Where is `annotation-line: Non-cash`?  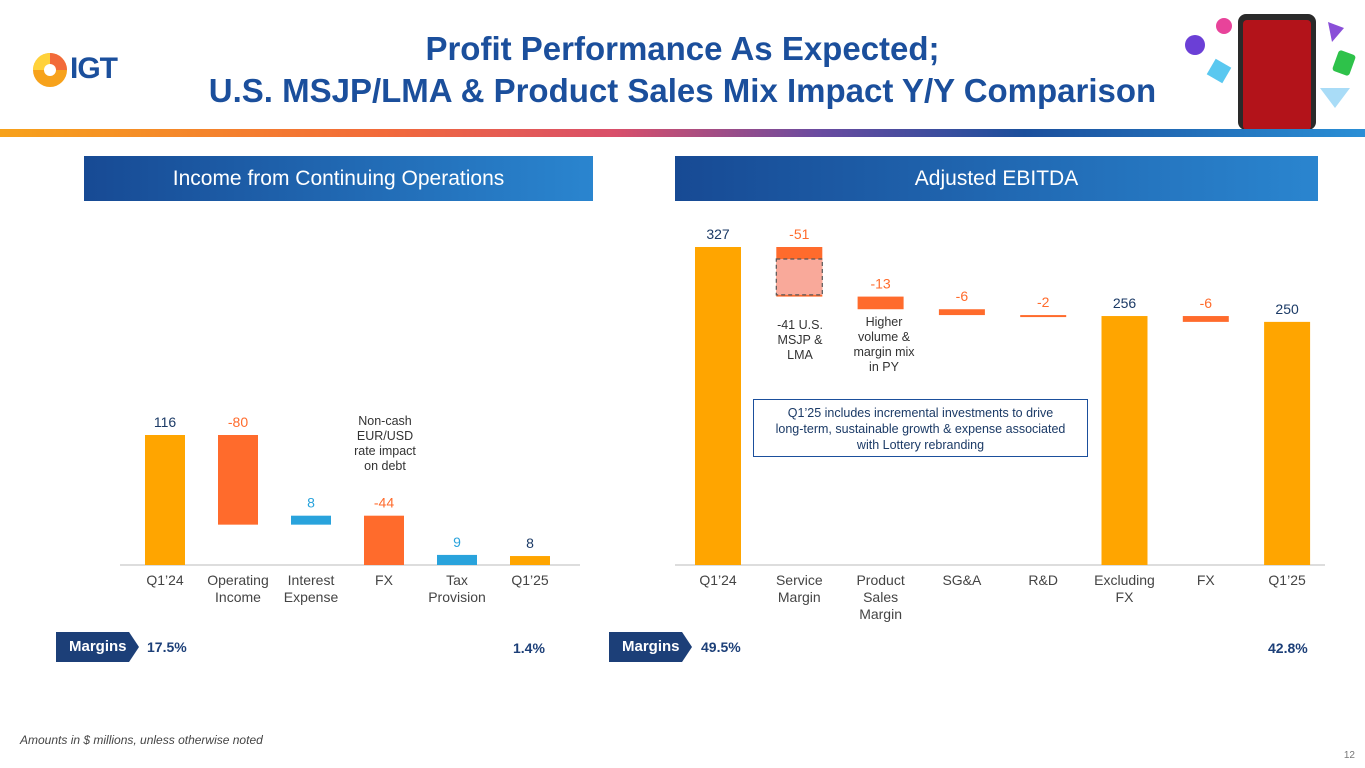
annotation-line: Non-cash is located at coordinates (385, 421).